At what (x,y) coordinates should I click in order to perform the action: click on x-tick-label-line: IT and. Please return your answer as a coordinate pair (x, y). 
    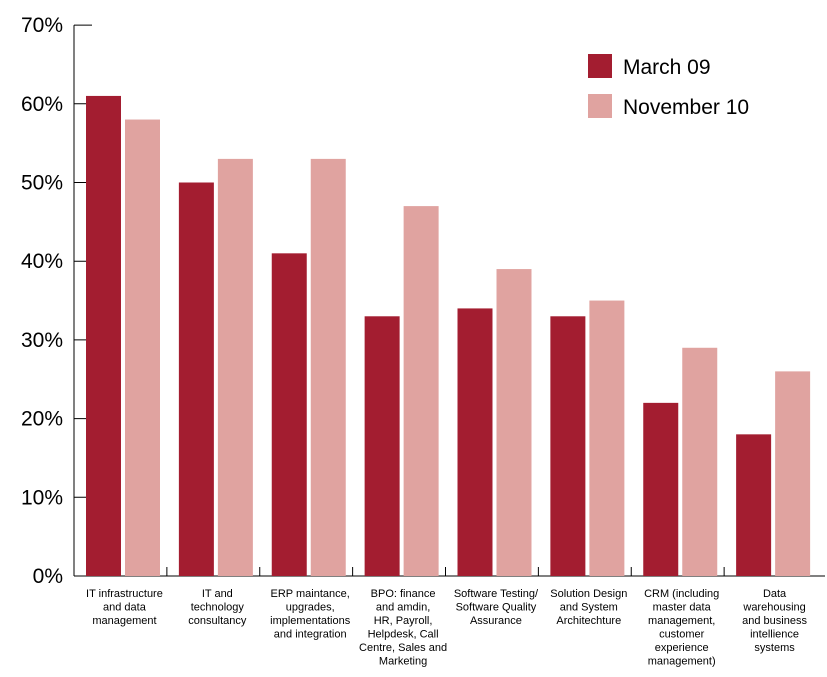
    Looking at the image, I should click on (217, 594).